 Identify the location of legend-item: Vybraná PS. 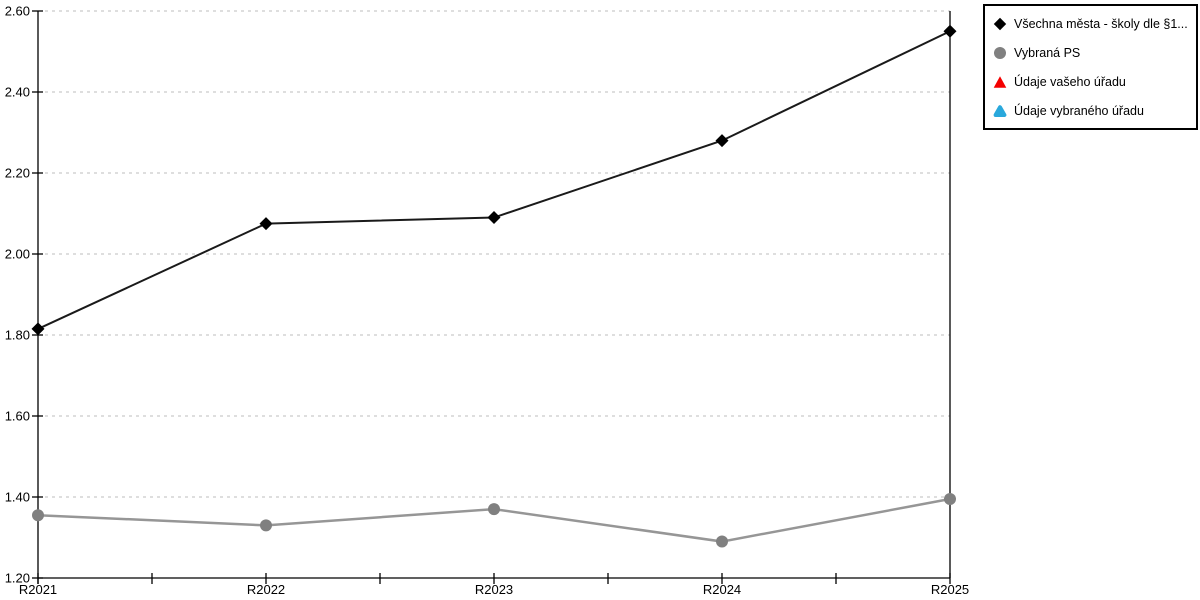
(1091, 52).